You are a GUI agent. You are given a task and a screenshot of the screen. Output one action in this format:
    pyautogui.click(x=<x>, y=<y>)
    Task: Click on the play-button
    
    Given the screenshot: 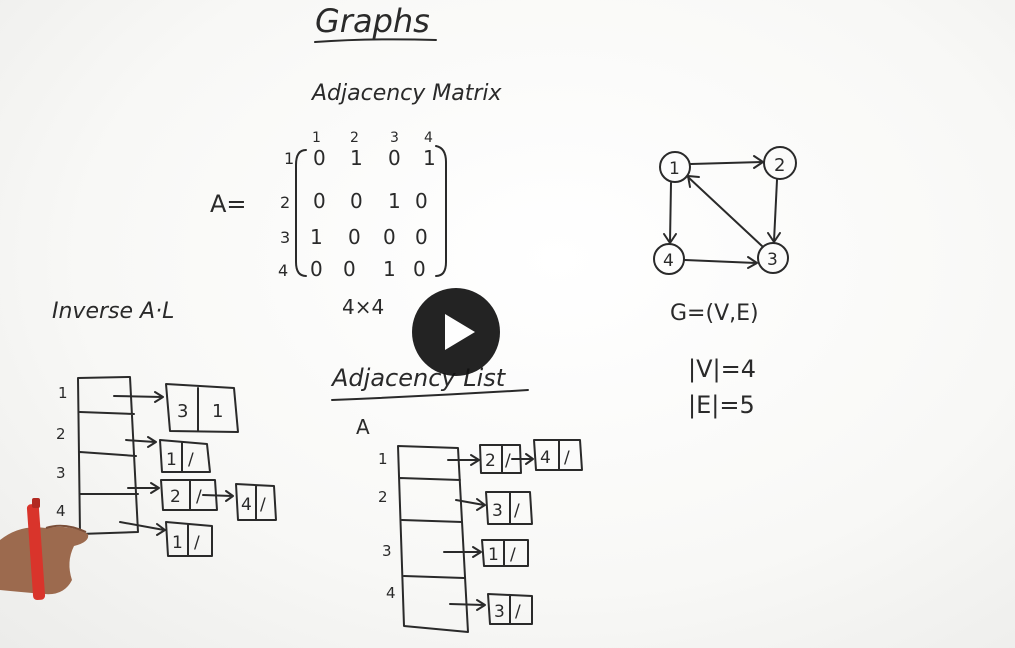 What is the action you would take?
    pyautogui.click(x=456, y=332)
    